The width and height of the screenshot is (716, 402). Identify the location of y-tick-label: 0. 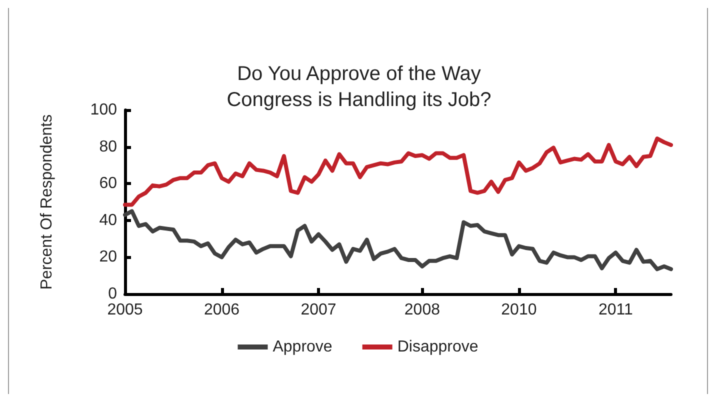
(113, 294).